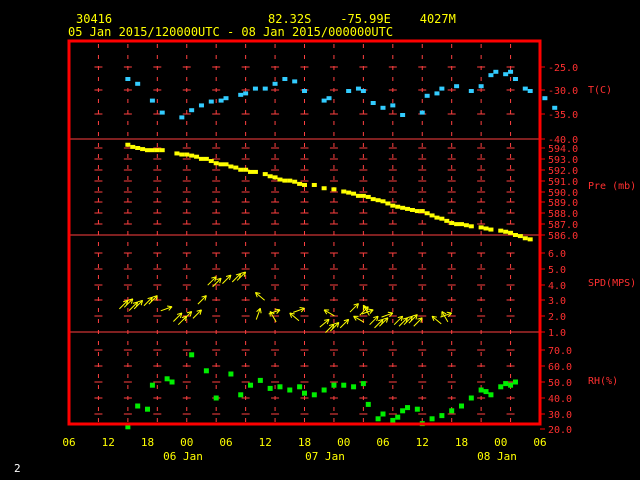 The height and width of the screenshot is (480, 640). What do you see at coordinates (557, 301) in the screenshot?
I see `right-tick-label: 3.0` at bounding box center [557, 301].